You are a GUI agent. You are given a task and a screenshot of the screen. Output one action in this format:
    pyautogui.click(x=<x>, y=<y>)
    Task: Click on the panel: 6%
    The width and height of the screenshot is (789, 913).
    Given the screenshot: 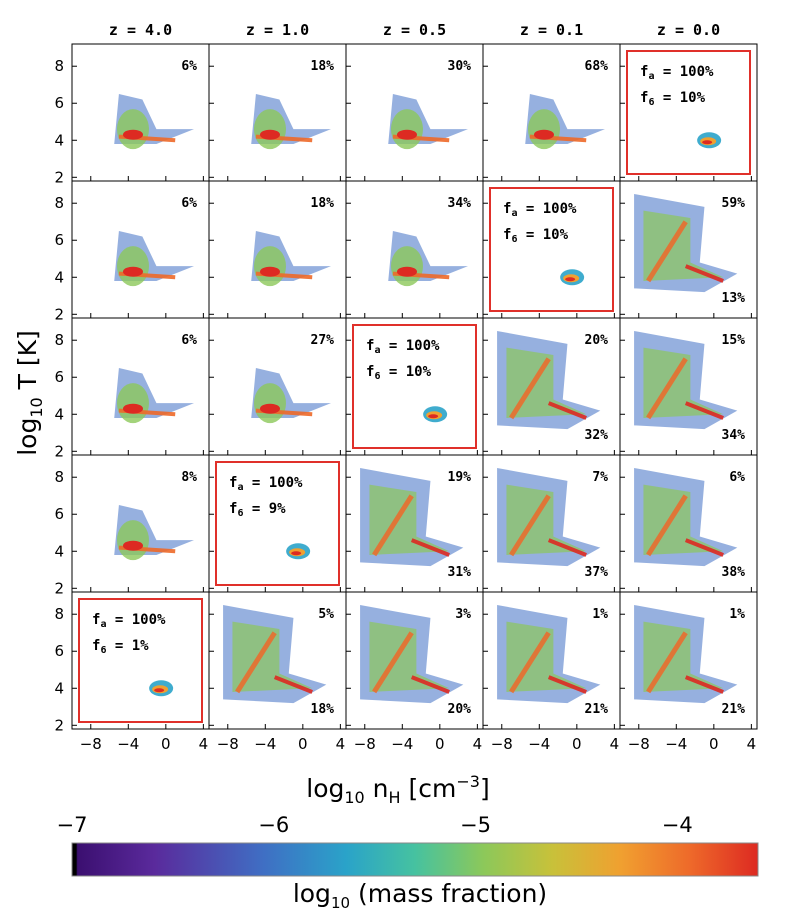 What is the action you would take?
    pyautogui.click(x=140, y=249)
    